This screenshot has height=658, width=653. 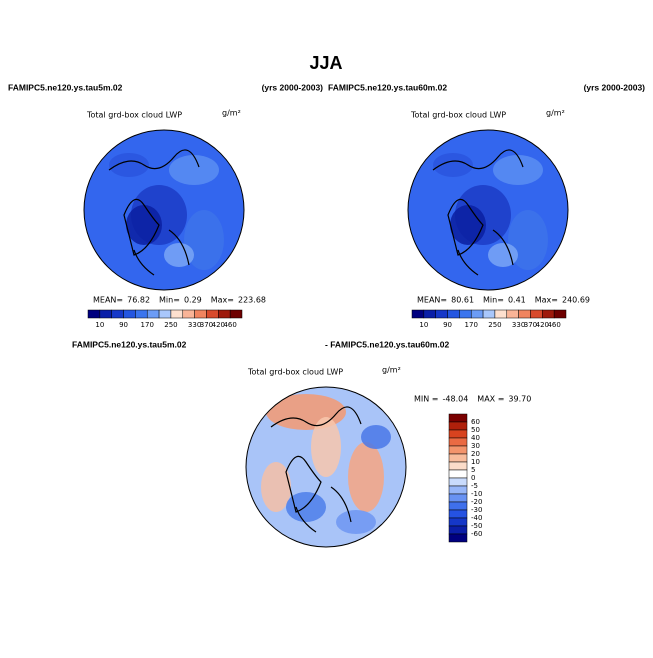 What do you see at coordinates (576, 300) in the screenshot?
I see `stat-value: 240.69` at bounding box center [576, 300].